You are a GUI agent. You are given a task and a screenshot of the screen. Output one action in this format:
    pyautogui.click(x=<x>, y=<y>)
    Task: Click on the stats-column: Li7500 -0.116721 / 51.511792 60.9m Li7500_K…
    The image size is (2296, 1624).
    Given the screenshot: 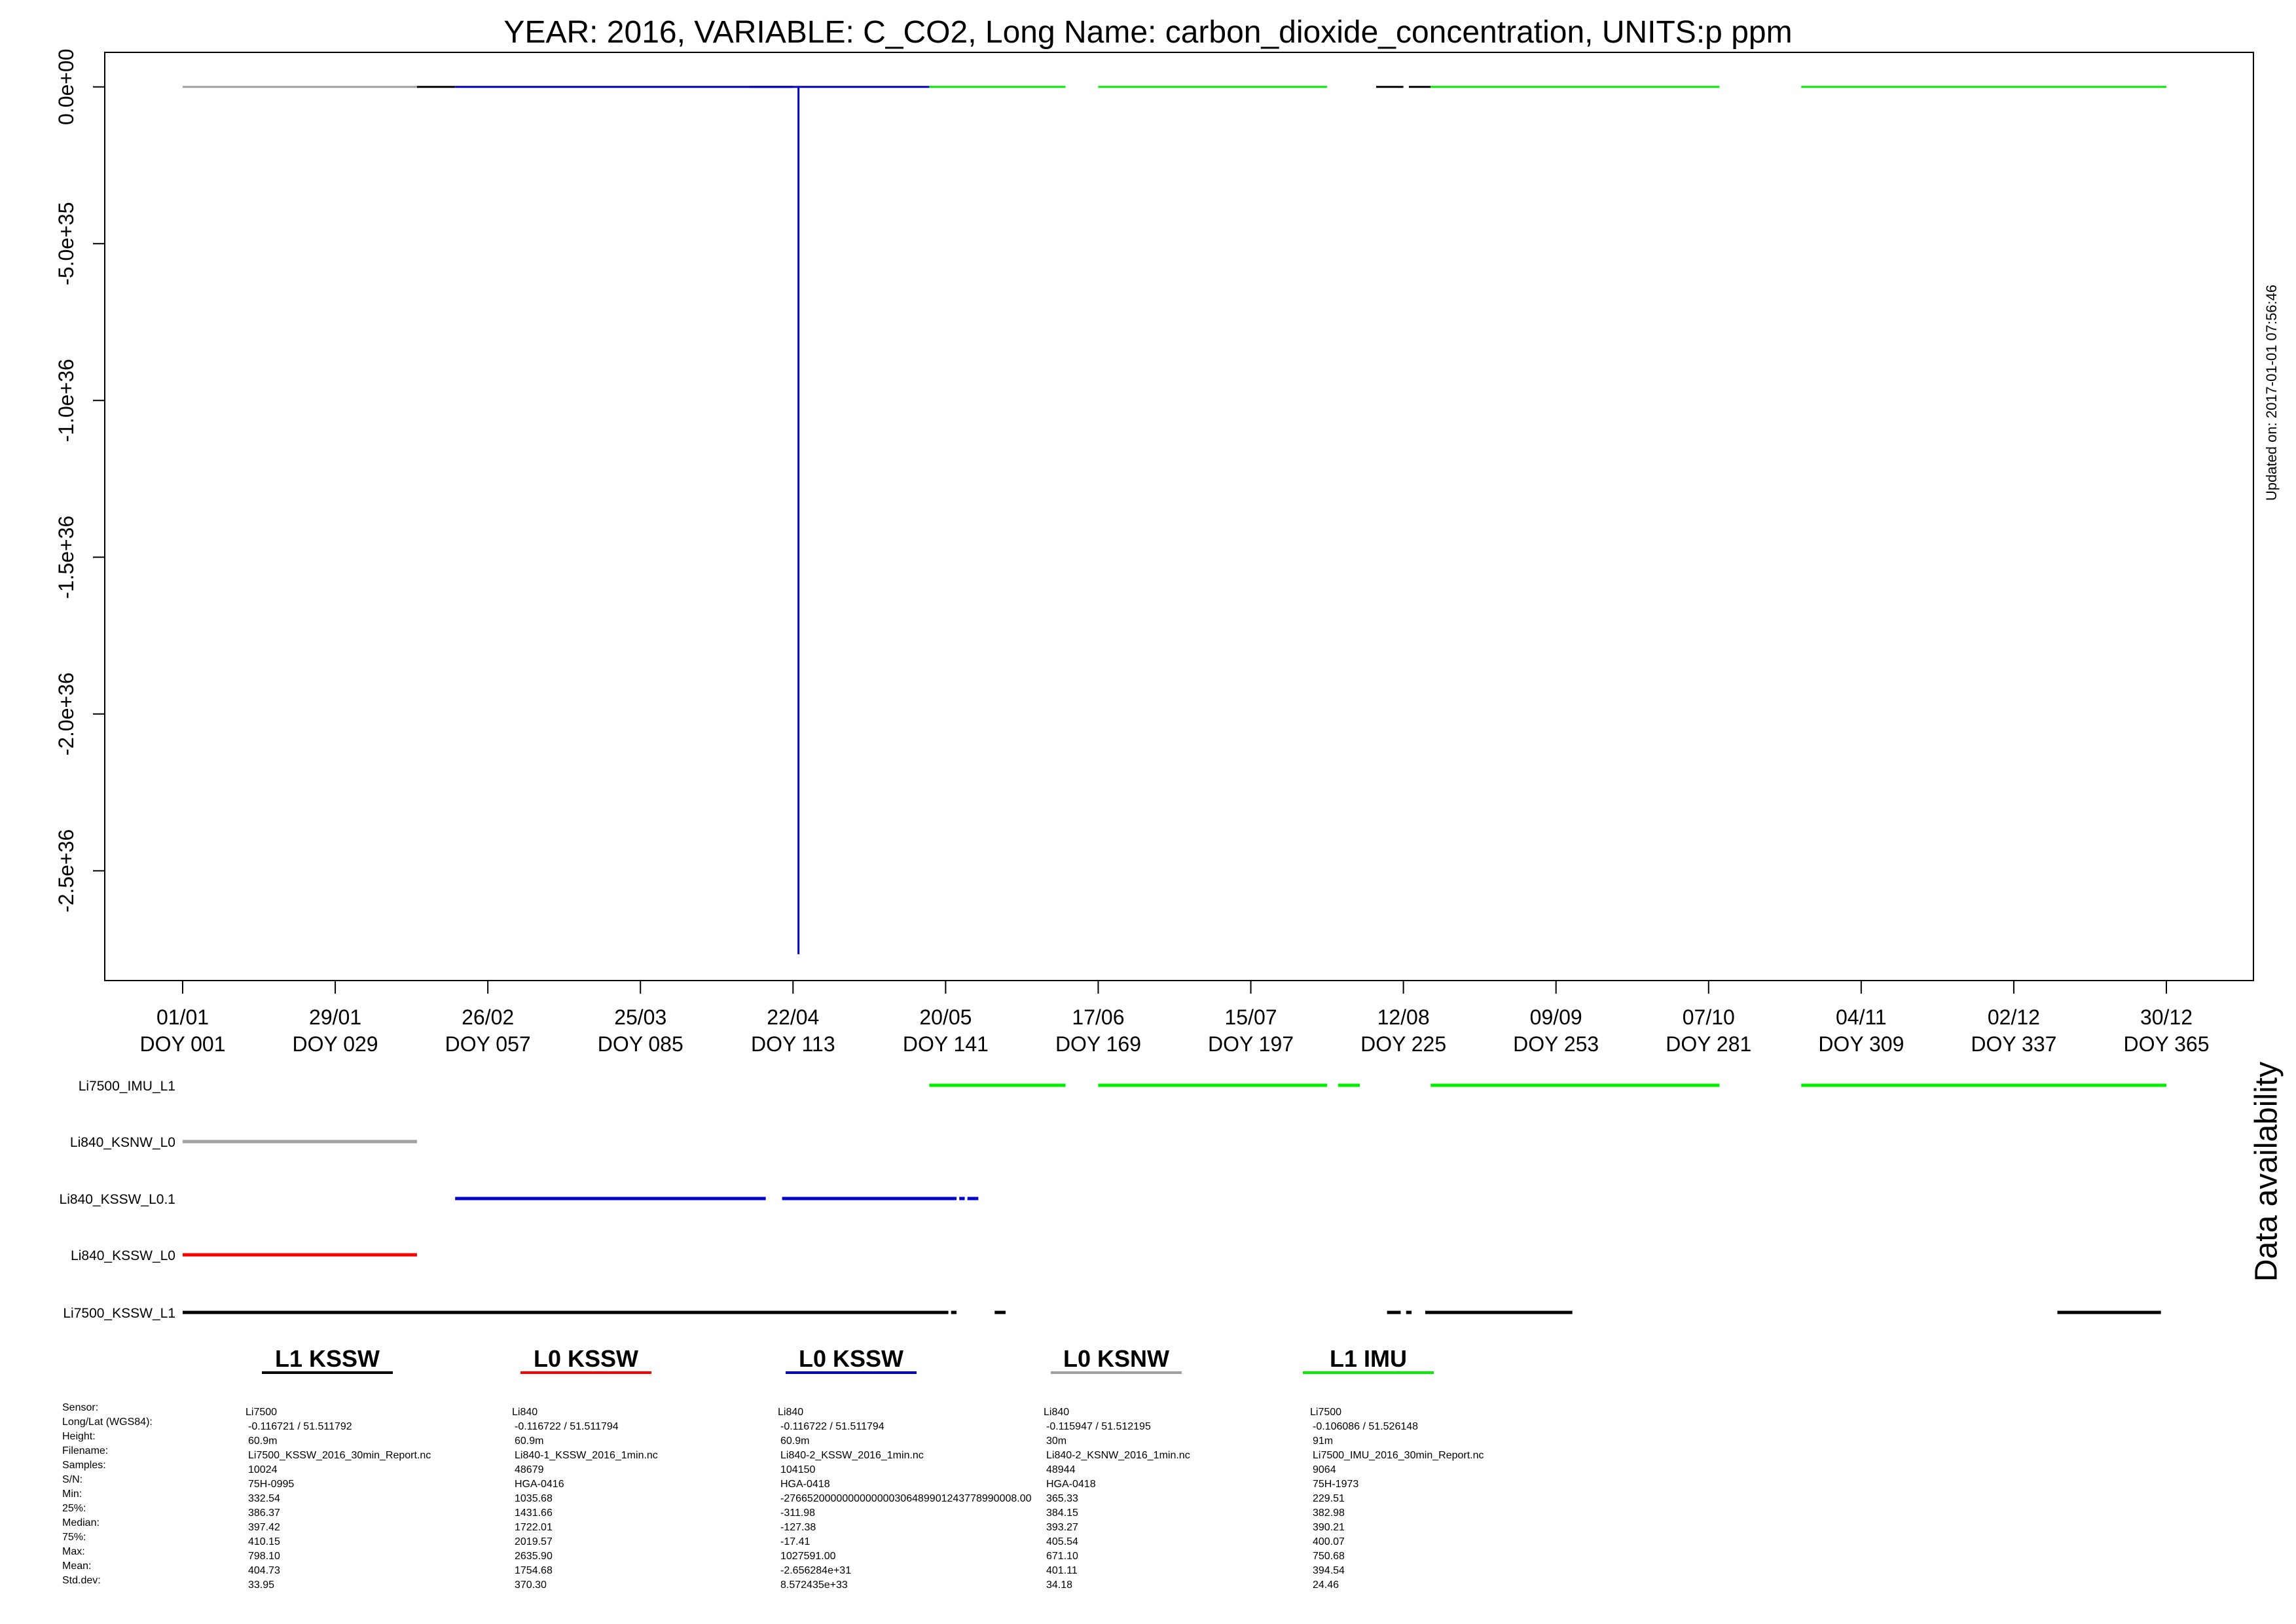 What is the action you would take?
    pyautogui.click(x=338, y=1499)
    